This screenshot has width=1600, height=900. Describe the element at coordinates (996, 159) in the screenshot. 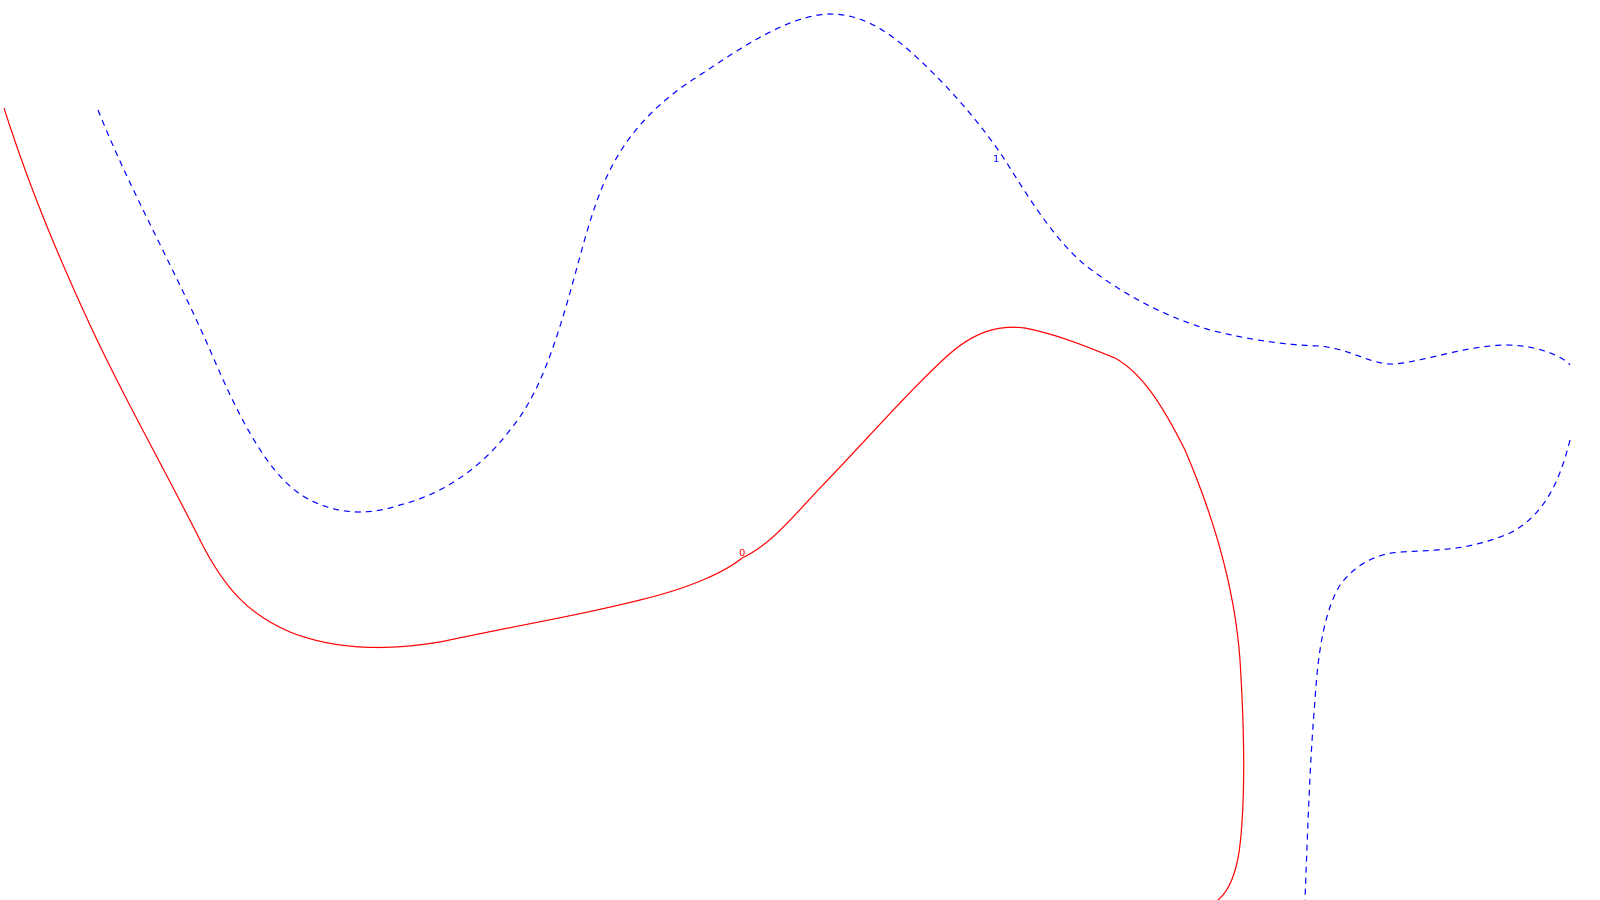

I see `contour-label-level-1: 1` at that location.